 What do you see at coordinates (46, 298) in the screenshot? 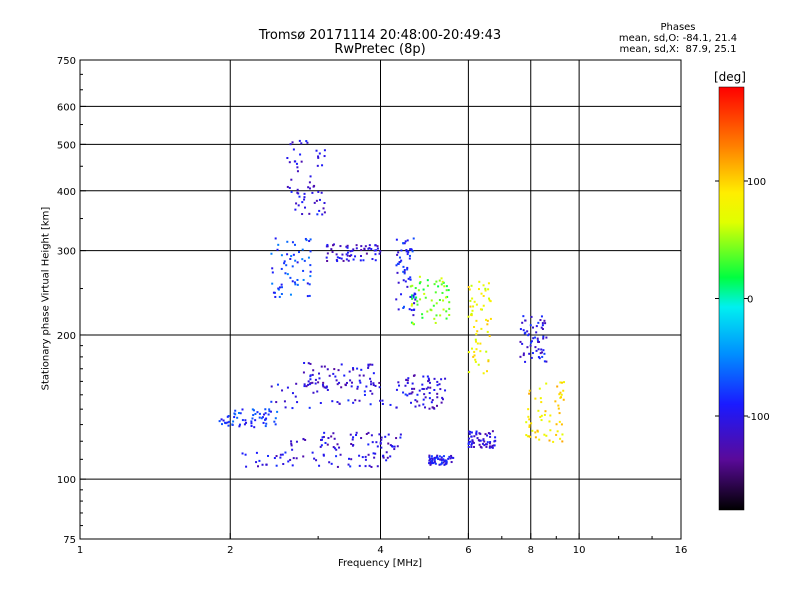
I see `y-axis-label: Stationary phase Virtual Height [km]` at bounding box center [46, 298].